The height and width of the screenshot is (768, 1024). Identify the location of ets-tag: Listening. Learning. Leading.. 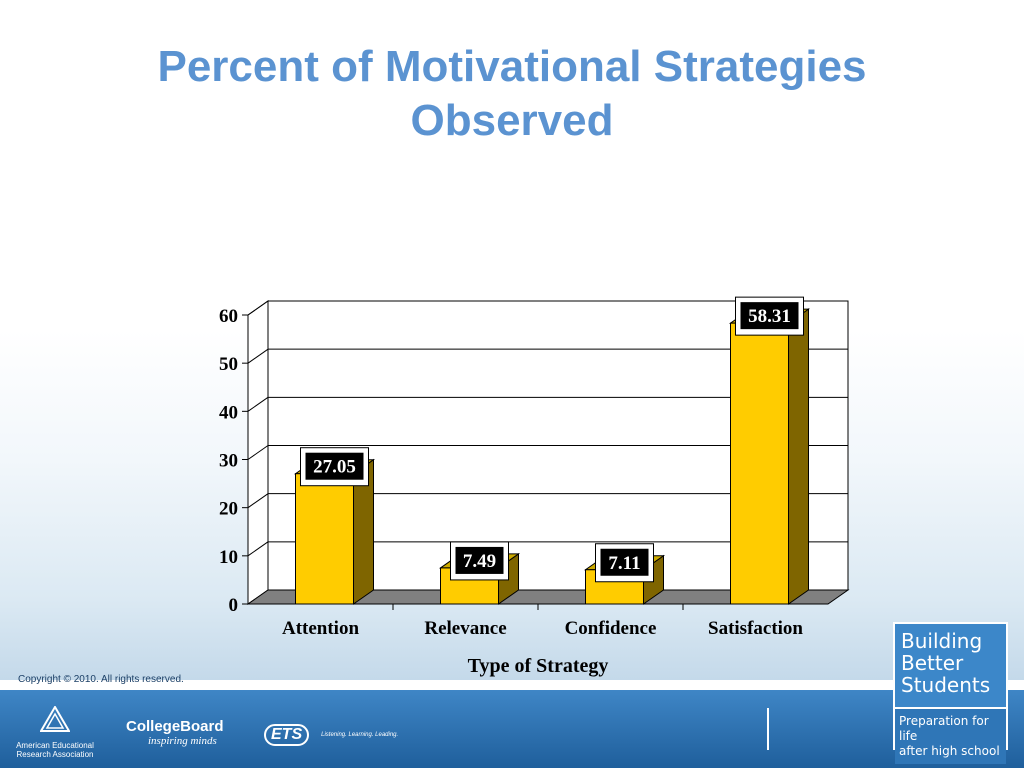
(360, 735).